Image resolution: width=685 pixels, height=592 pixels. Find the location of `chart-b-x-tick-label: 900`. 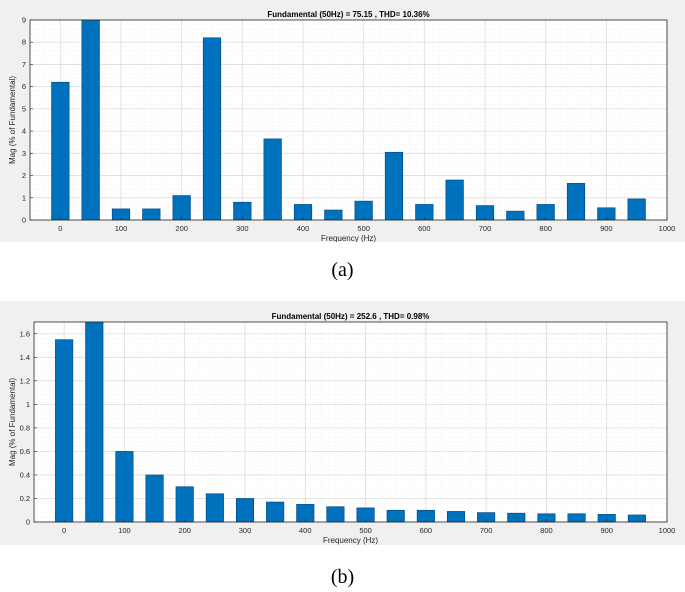

chart-b-x-tick-label: 900 is located at coordinates (606, 530).